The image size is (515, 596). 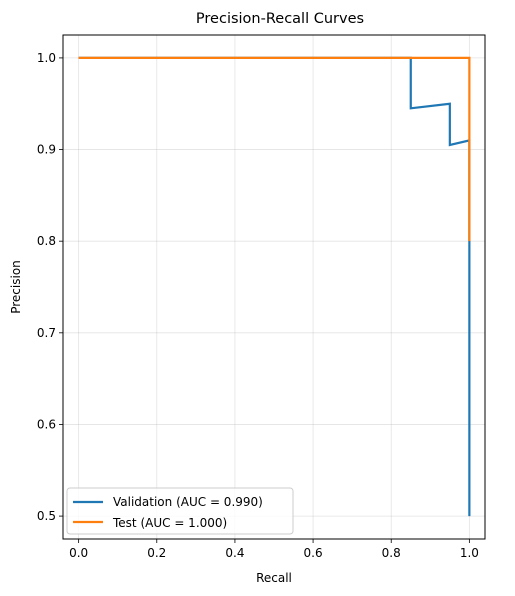 I want to click on x-tick-label: 0.6, so click(x=313, y=553).